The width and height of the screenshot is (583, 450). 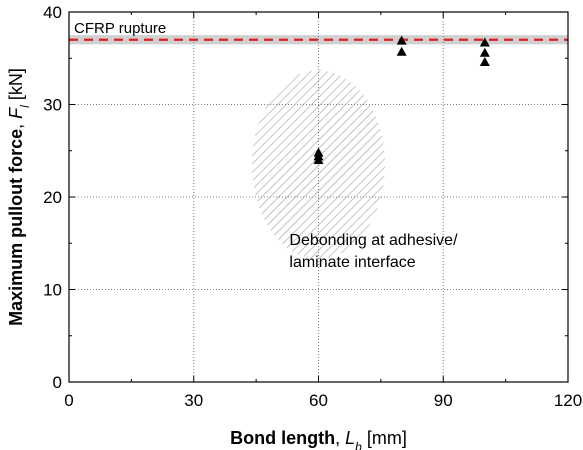 I want to click on data-points-layer, so click(x=401, y=99).